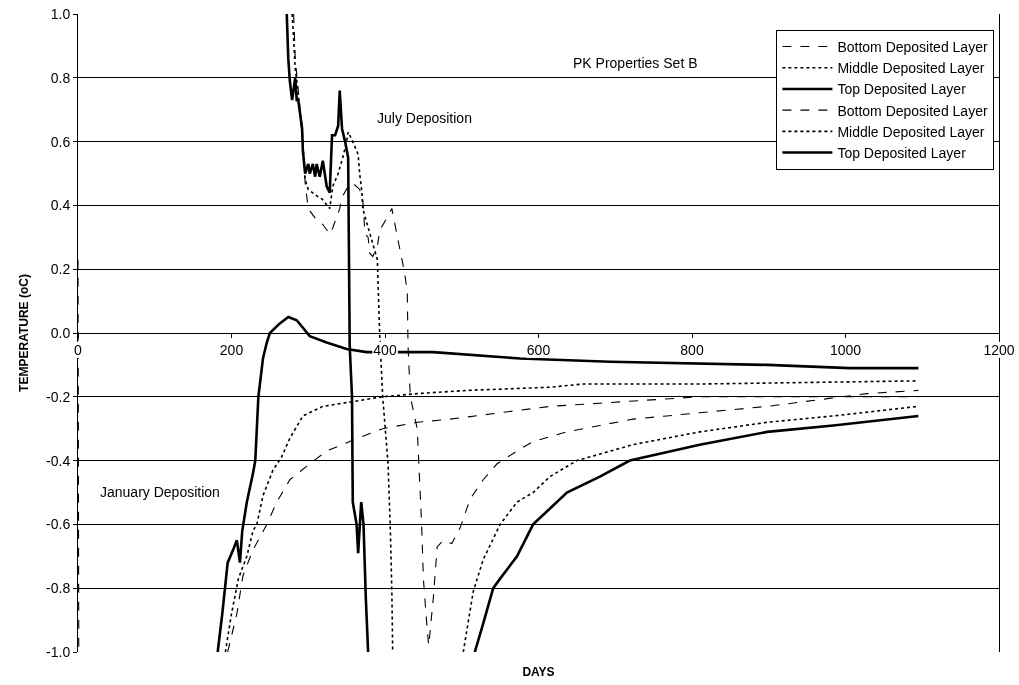  What do you see at coordinates (60, 332) in the screenshot?
I see `y-tick-label: 0.0` at bounding box center [60, 332].